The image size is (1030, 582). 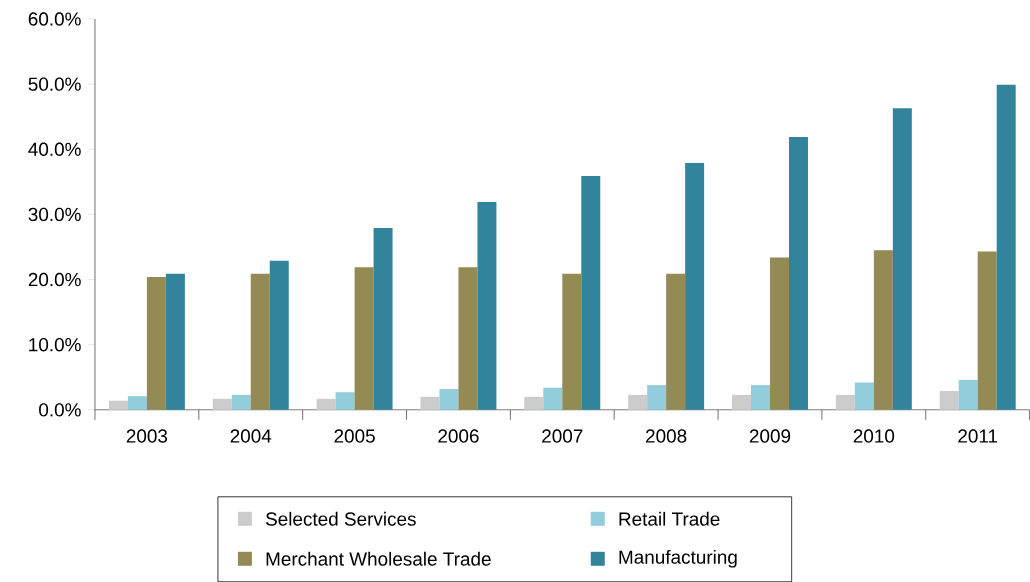 What do you see at coordinates (770, 436) in the screenshot?
I see `x-tick-label: 2009` at bounding box center [770, 436].